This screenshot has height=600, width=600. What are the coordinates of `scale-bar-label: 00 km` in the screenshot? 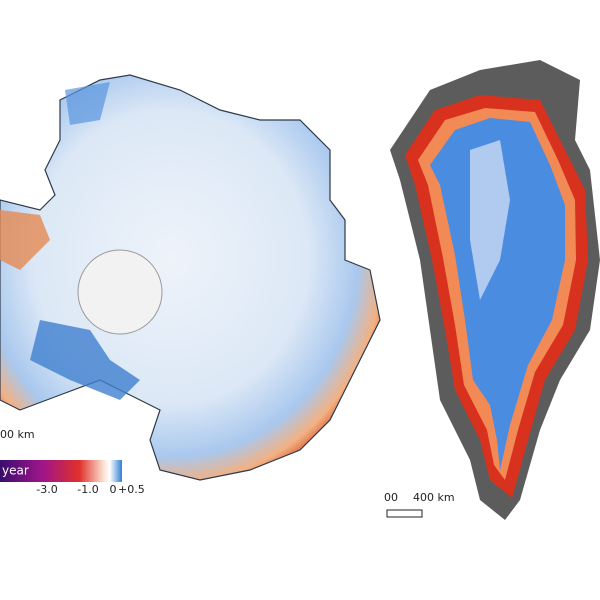 It's located at (17, 434).